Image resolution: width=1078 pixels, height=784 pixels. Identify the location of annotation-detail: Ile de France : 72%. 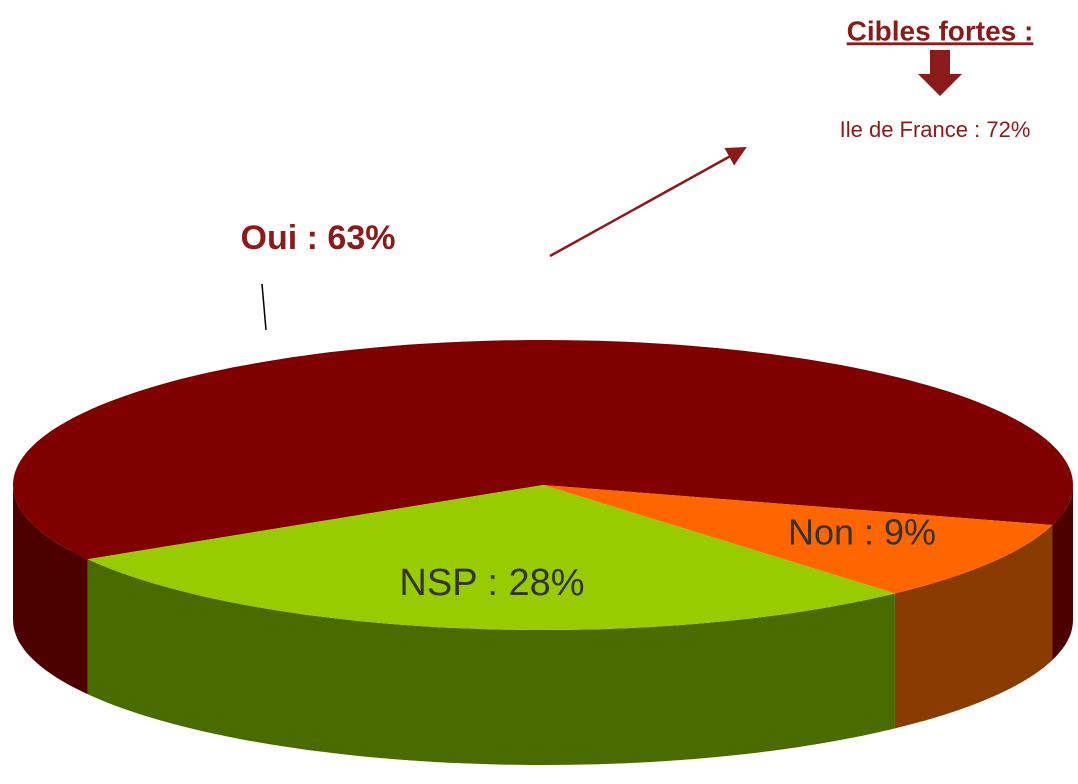
(935, 129).